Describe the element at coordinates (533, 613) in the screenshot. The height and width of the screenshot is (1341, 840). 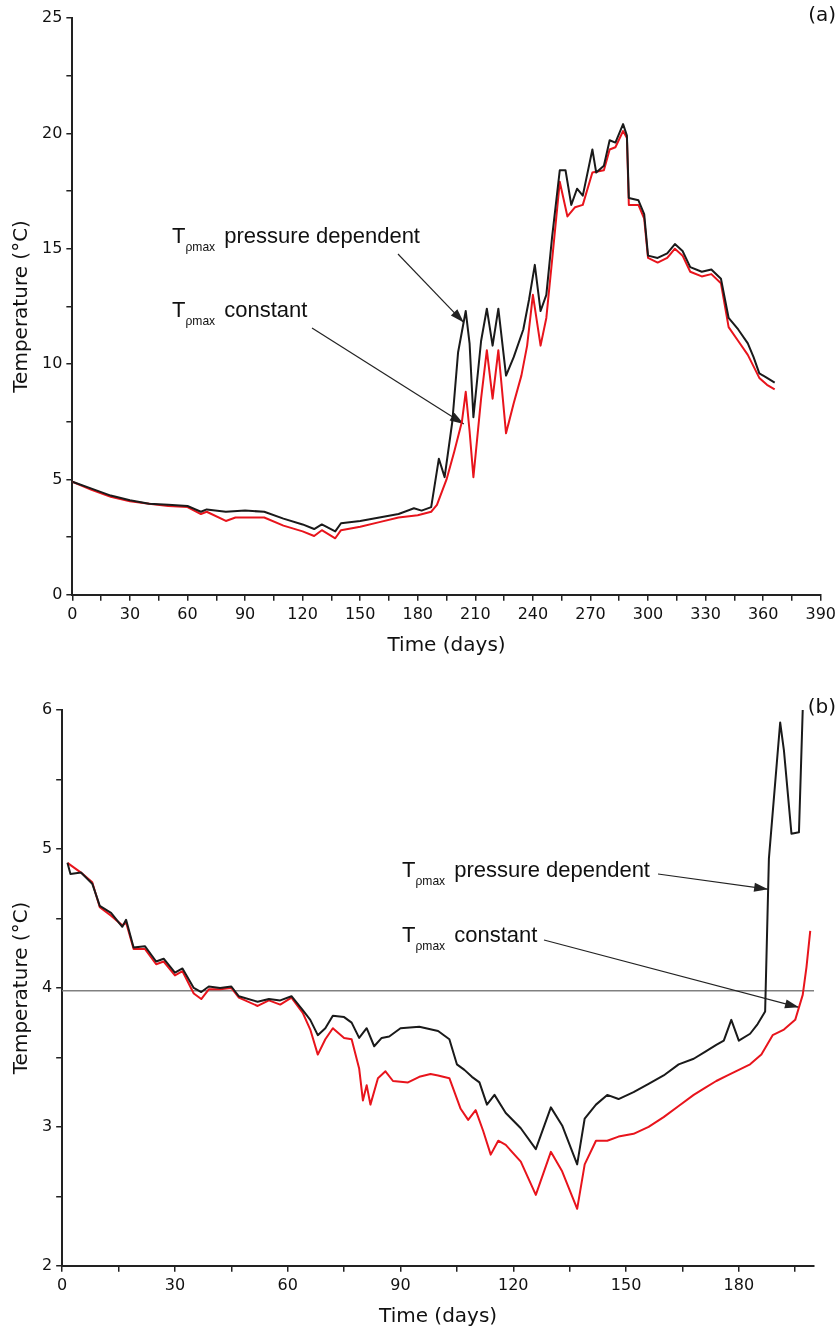
I see `x-tick-label: 240` at that location.